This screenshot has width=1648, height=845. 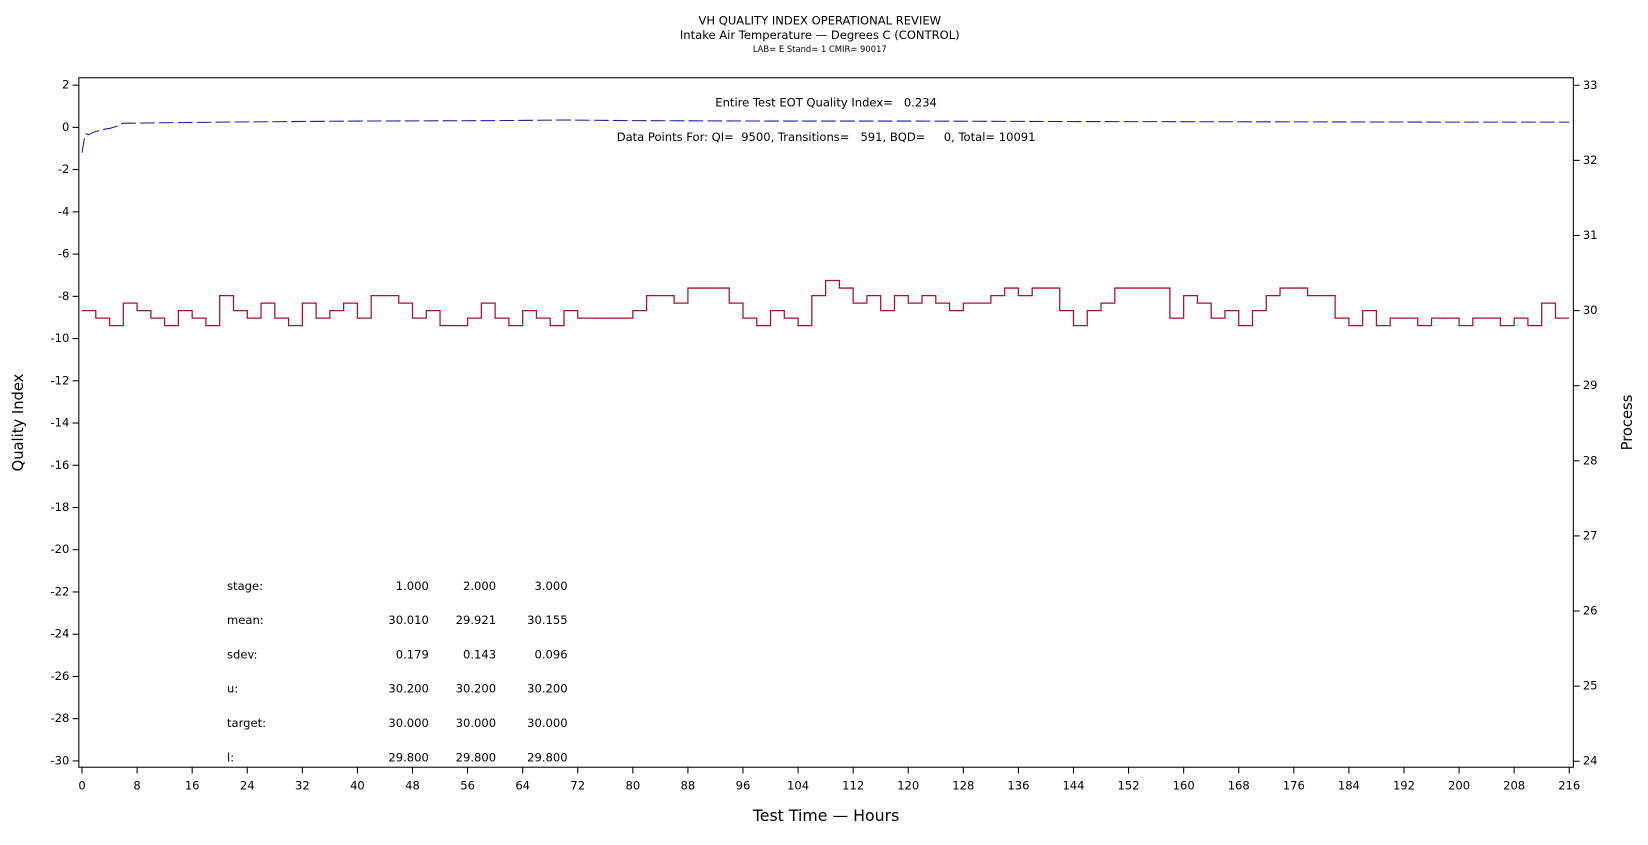 What do you see at coordinates (246, 723) in the screenshot?
I see `stats-cell: target:` at bounding box center [246, 723].